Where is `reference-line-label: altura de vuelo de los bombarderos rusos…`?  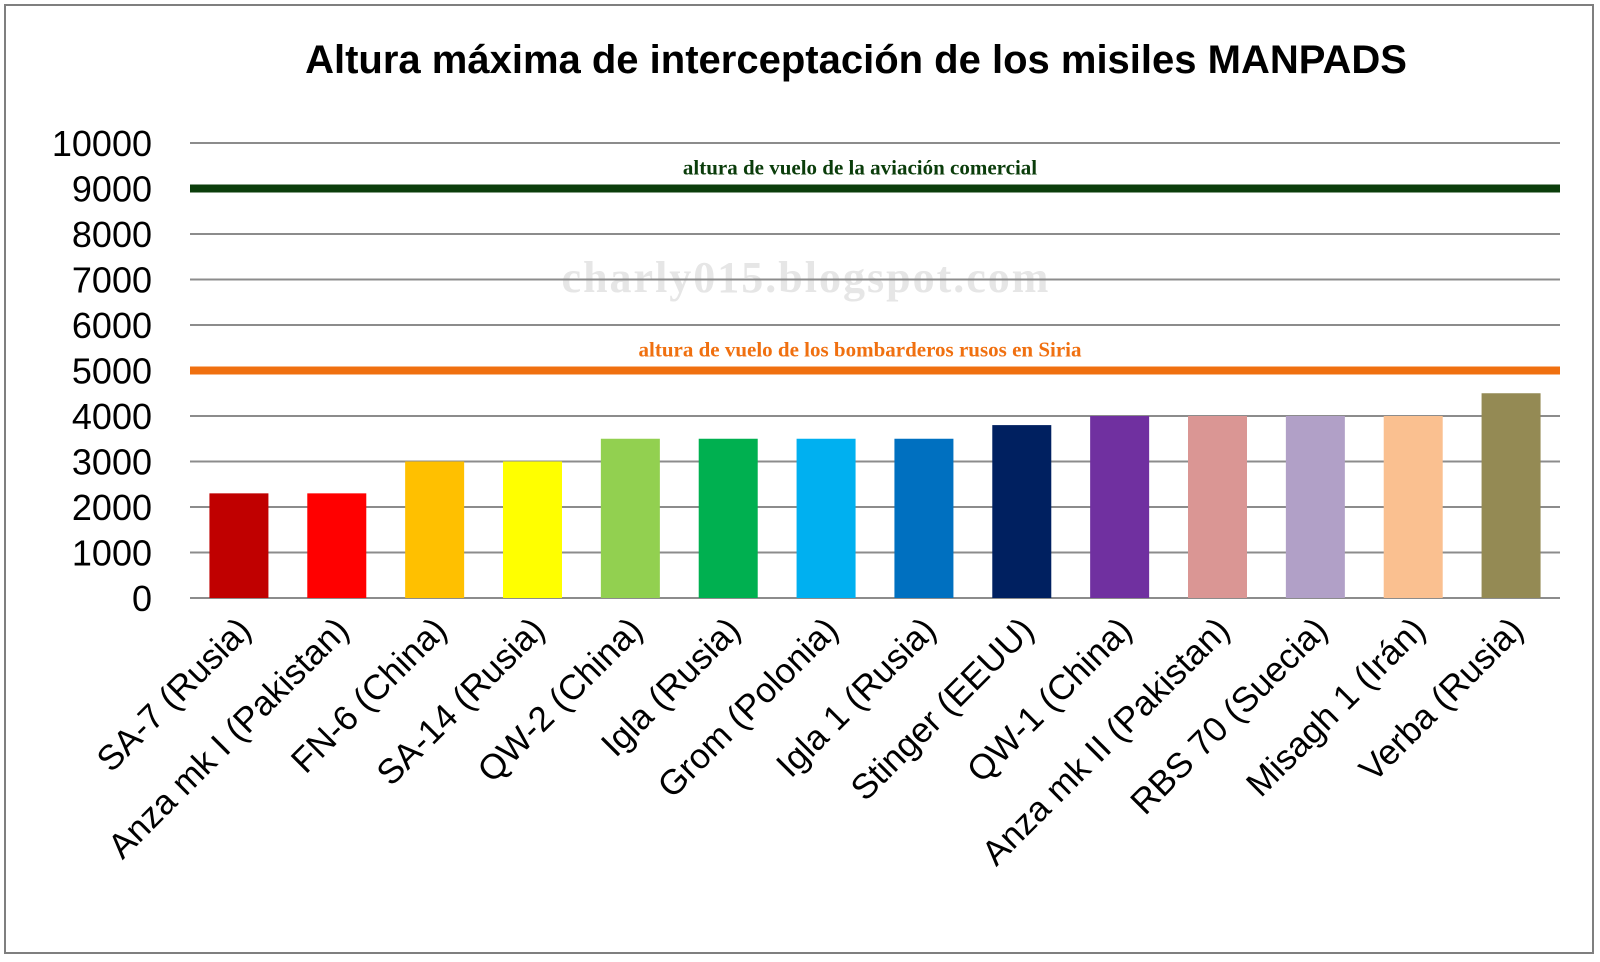
reference-line-label: altura de vuelo de los bombarderos rusos… is located at coordinates (860, 350).